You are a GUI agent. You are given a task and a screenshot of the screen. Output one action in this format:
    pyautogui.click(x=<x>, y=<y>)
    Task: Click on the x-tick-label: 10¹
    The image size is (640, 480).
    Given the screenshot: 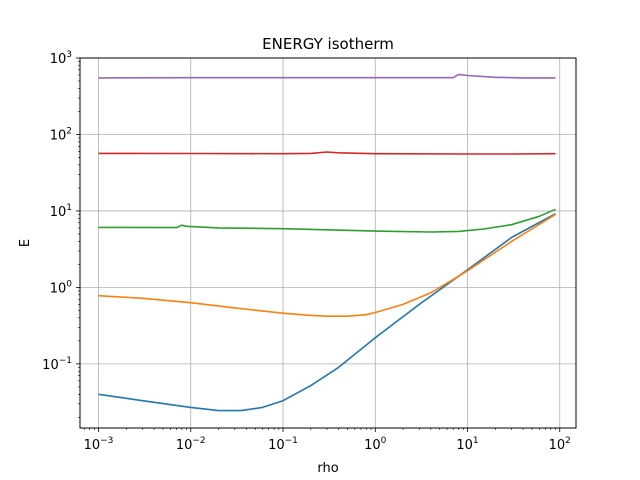 What is the action you would take?
    pyautogui.click(x=467, y=444)
    